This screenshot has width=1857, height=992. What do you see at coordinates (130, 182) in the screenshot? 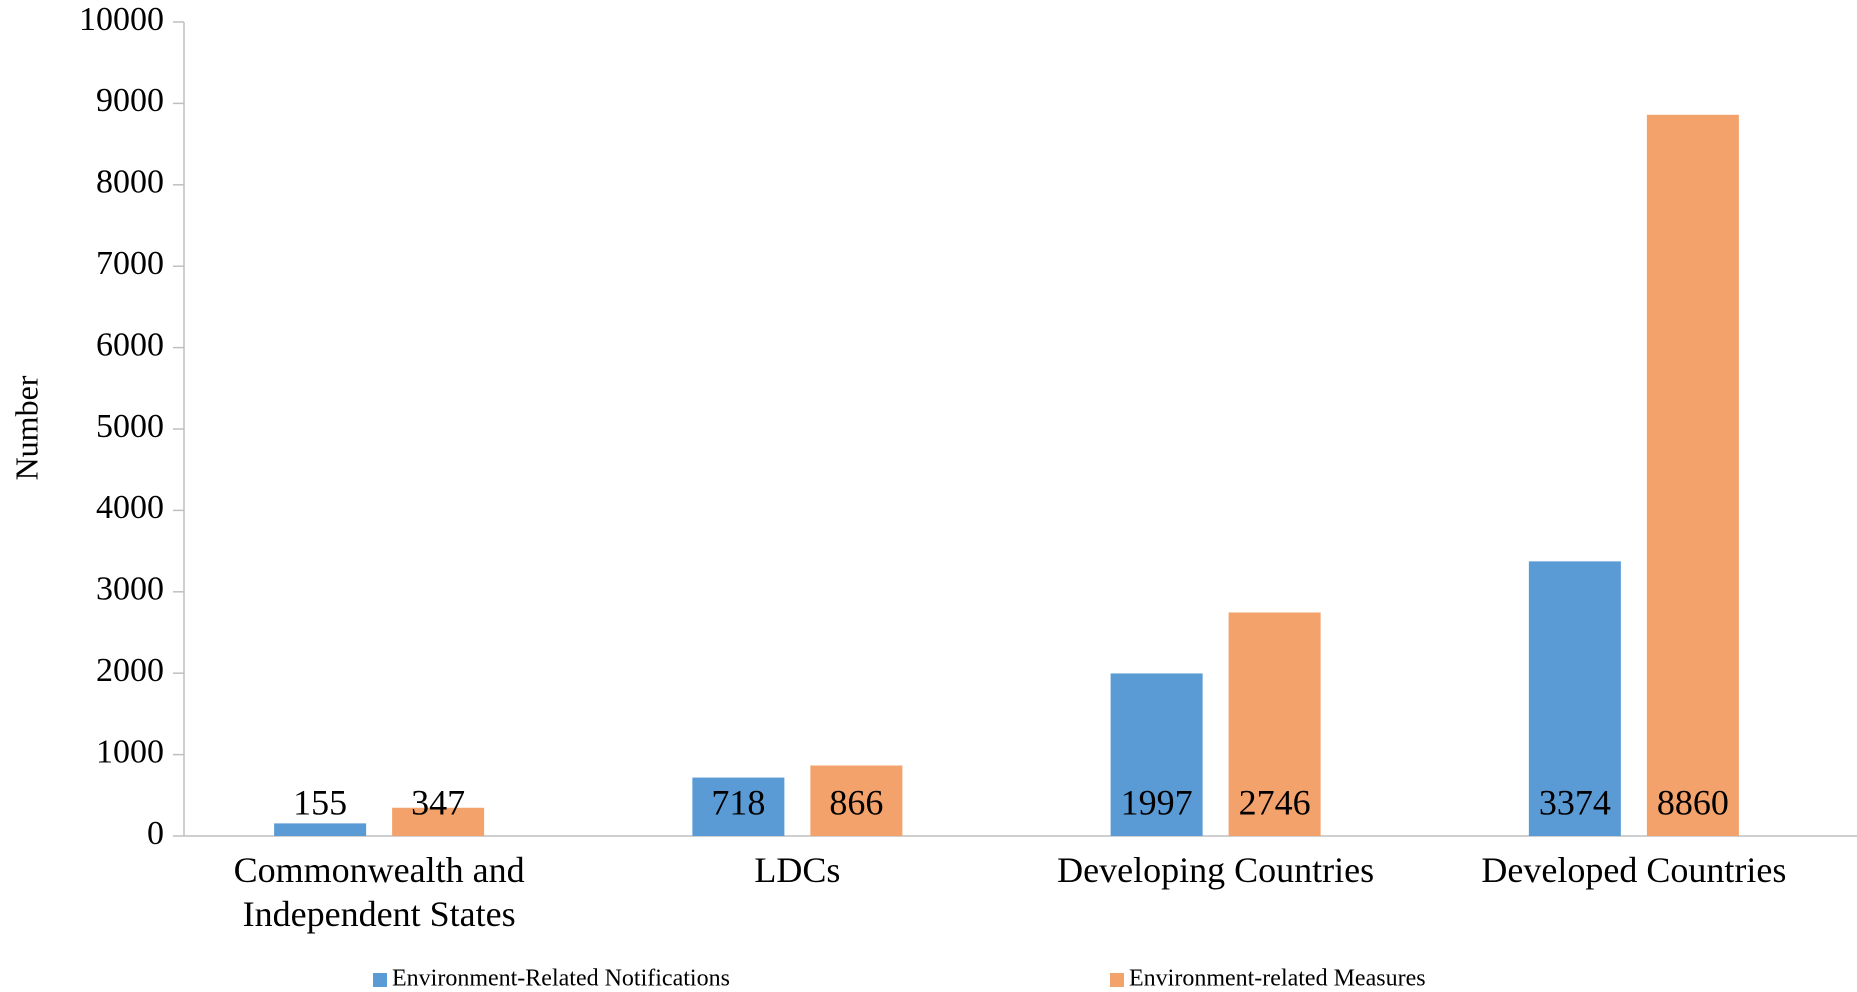
I see `y-tick-label: 8000` at bounding box center [130, 182].